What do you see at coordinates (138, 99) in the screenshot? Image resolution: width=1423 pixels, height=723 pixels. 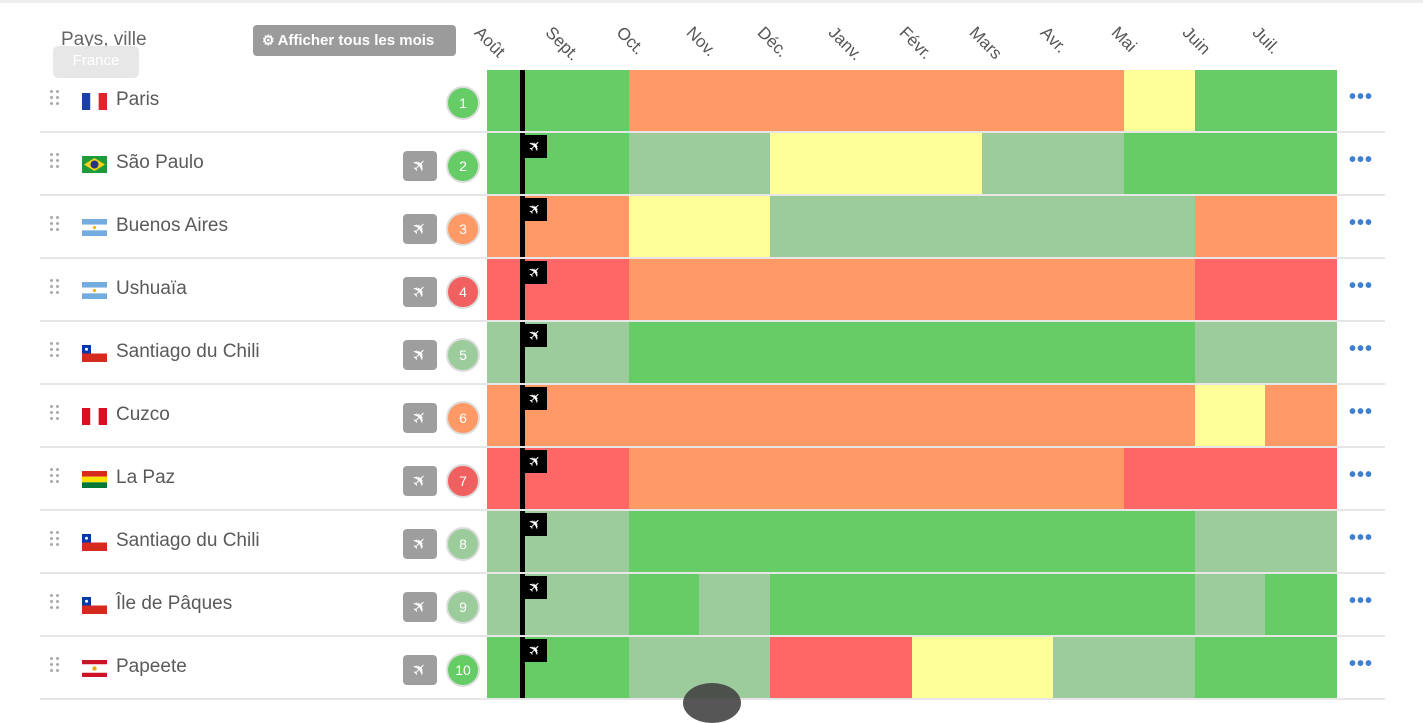 I see `city-name: Paris` at bounding box center [138, 99].